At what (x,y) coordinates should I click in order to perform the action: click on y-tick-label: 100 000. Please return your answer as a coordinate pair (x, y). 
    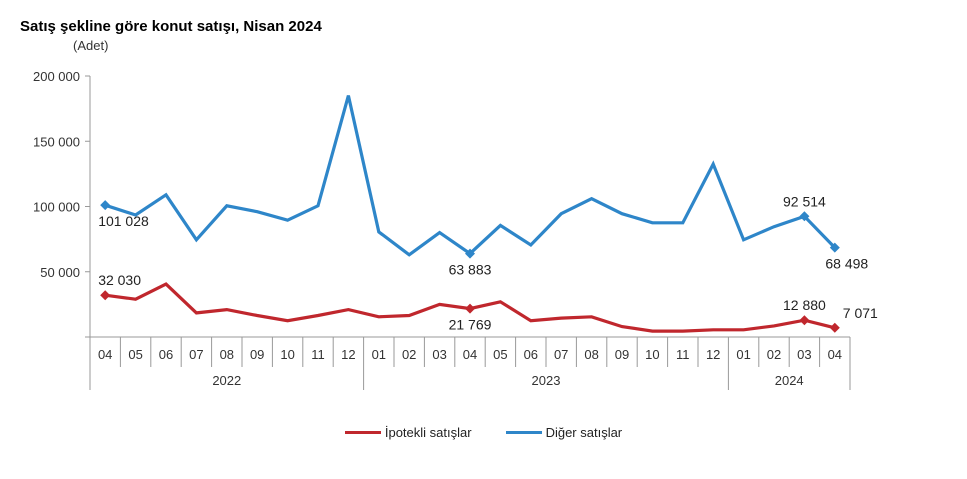
    Looking at the image, I should click on (56, 207).